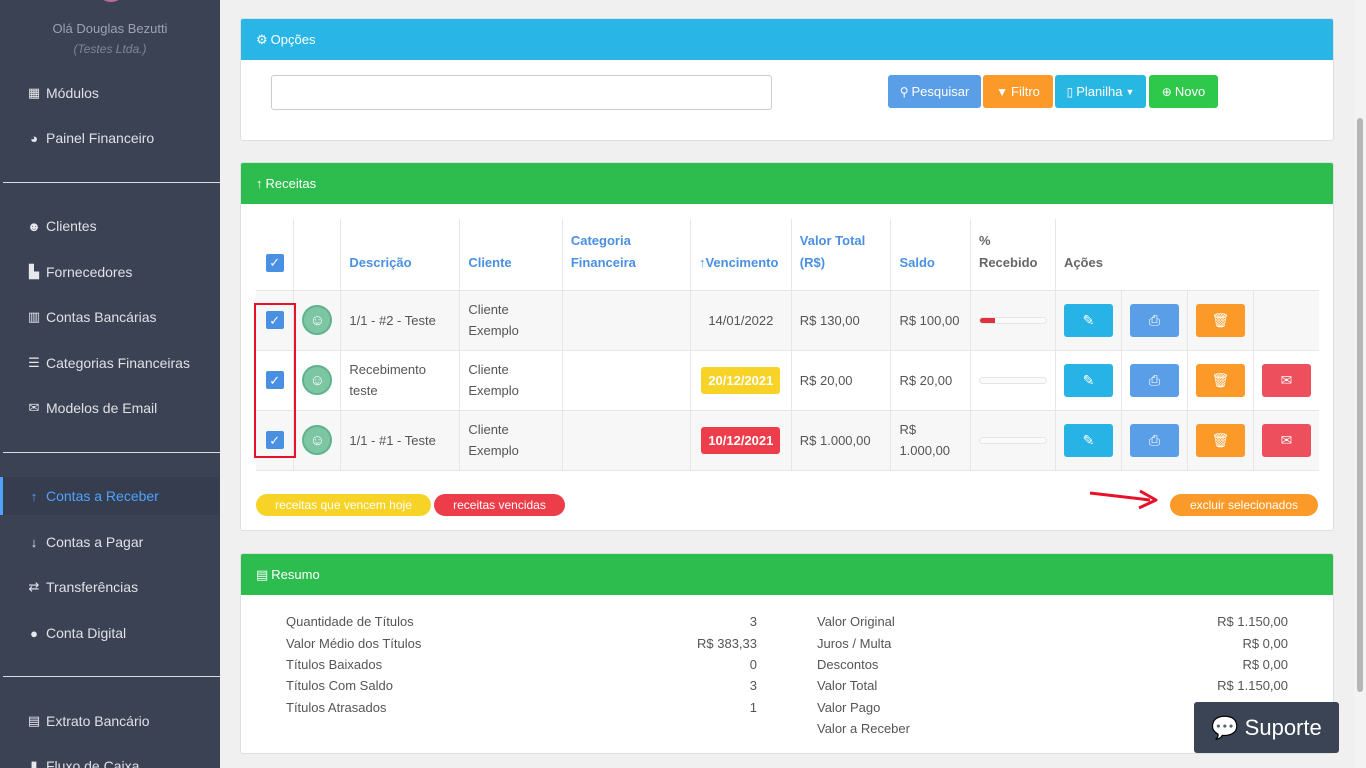  I want to click on pie-chart-icon: ◕, so click(34, 138).